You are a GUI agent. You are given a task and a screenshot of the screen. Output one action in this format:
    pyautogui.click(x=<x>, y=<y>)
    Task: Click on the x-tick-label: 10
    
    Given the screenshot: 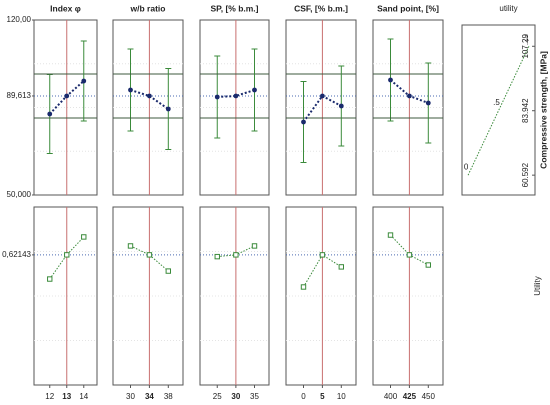 What is the action you would take?
    pyautogui.click(x=341, y=396)
    